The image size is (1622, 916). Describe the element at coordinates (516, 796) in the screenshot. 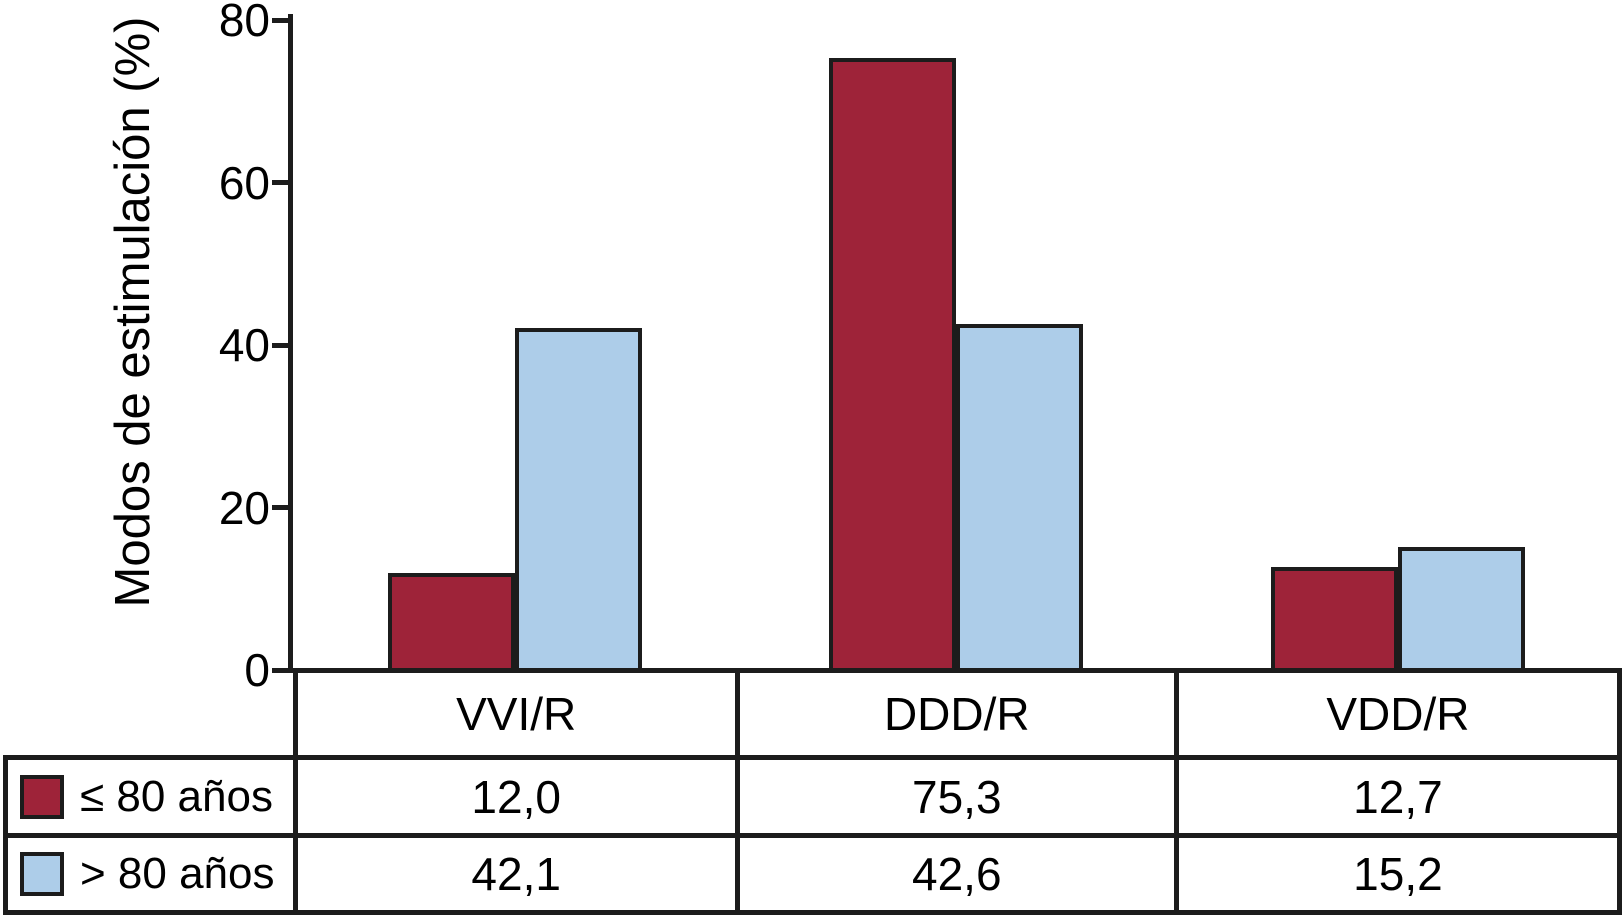

I see `value-cell: 12,0` at that location.